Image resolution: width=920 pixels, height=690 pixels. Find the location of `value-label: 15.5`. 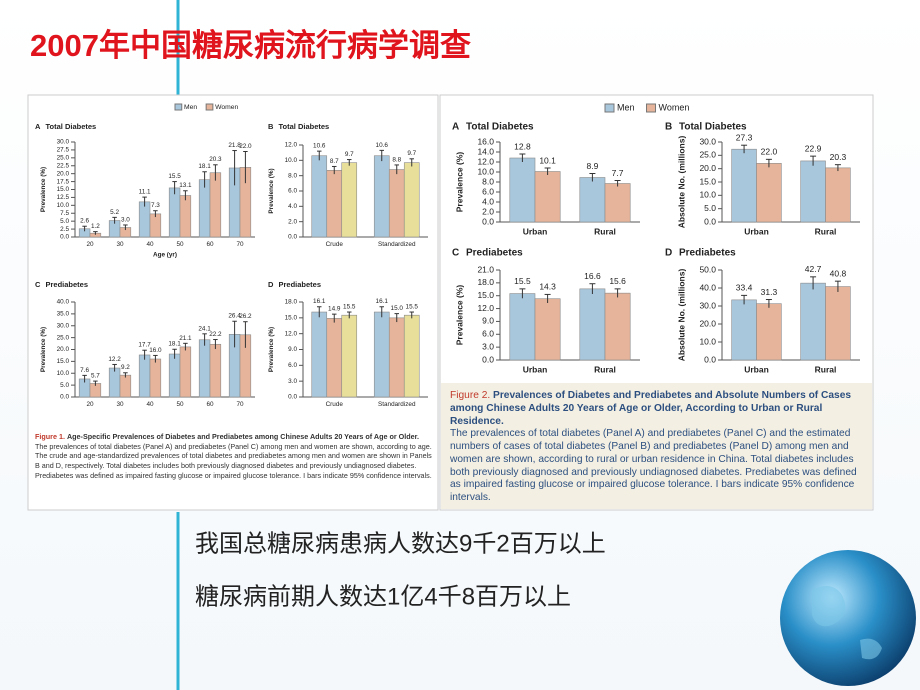

value-label: 15.5 is located at coordinates (349, 306).